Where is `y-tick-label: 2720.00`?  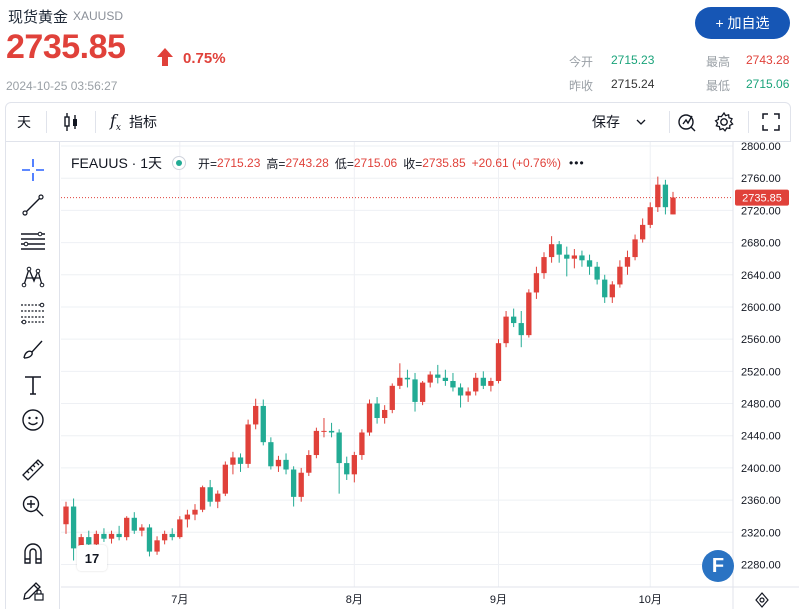
y-tick-label: 2720.00 is located at coordinates (761, 211).